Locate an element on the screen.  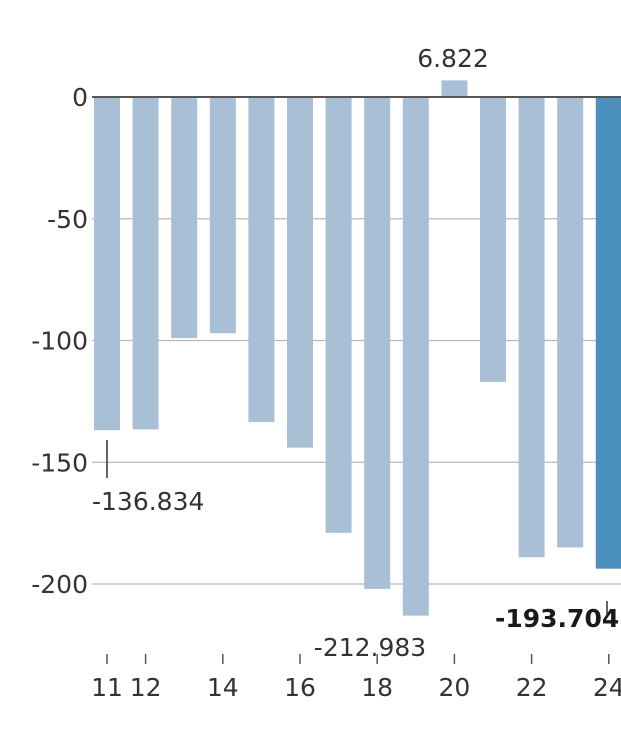
x-tick-label: 16 is located at coordinates (300, 687).